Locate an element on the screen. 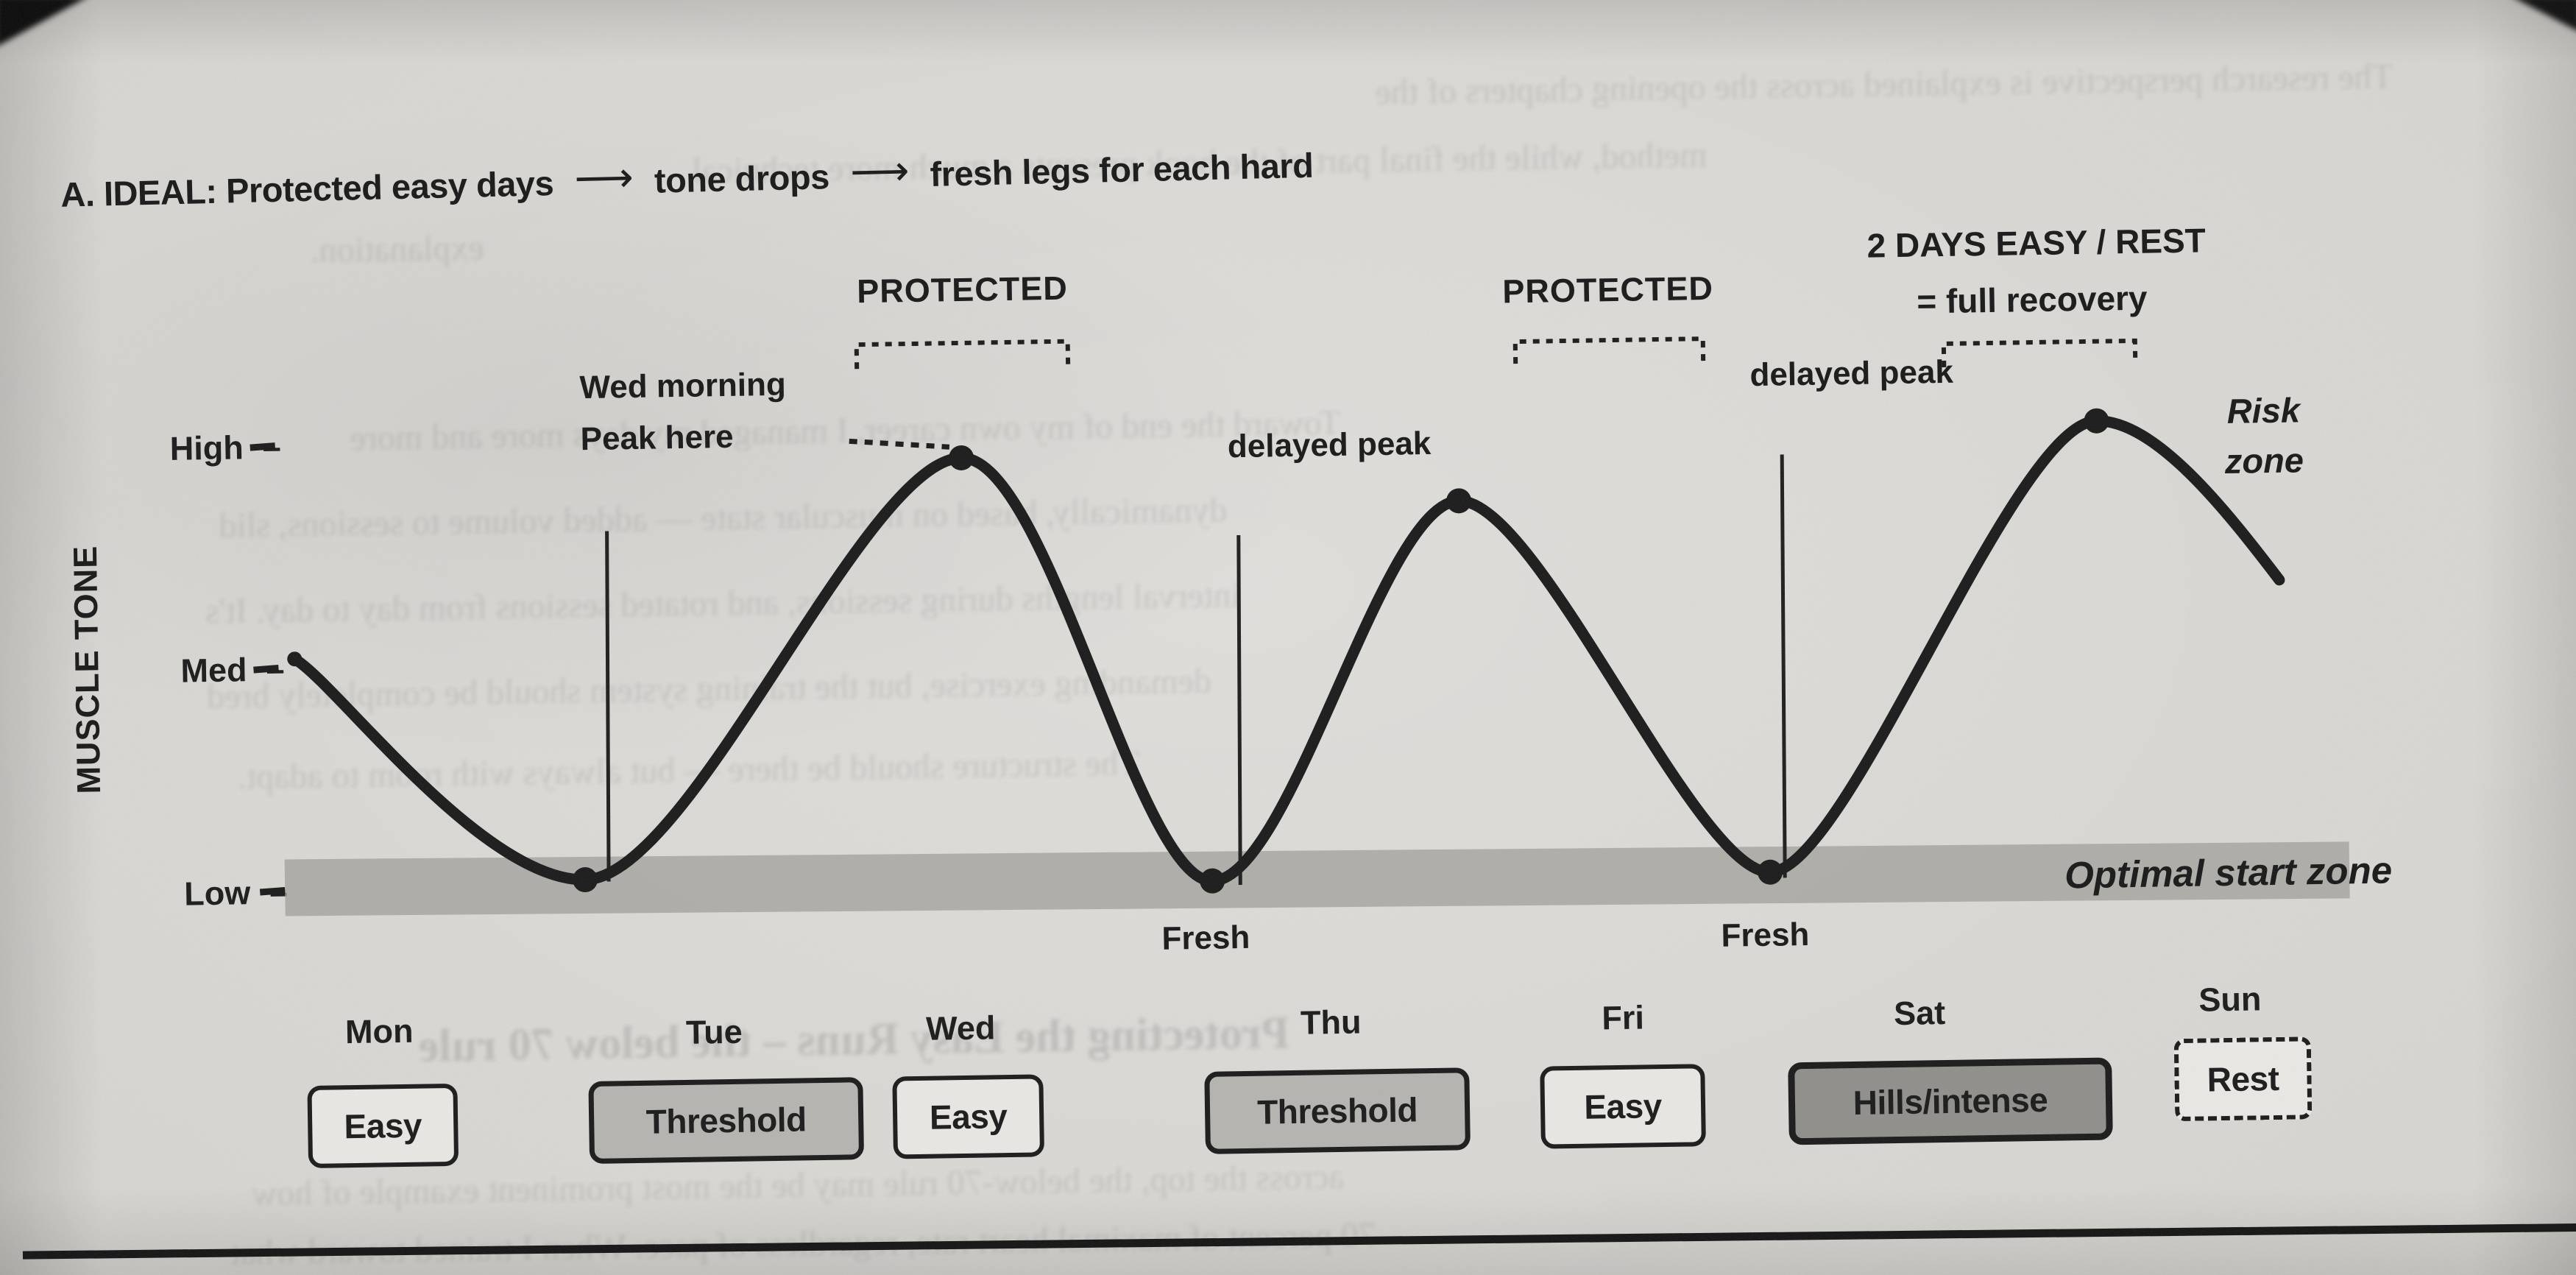 Image resolution: width=2576 pixels, height=1275 pixels. workout-box-mon-label: Easy is located at coordinates (383, 1126).